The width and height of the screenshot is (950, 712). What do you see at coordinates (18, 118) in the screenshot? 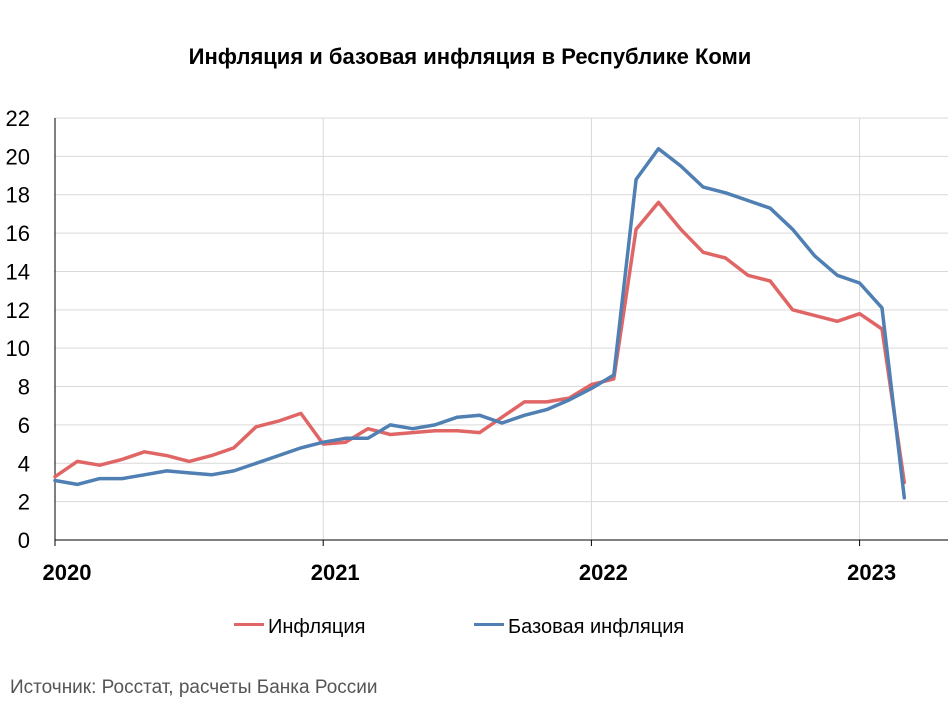
I see `y-tick-label: 22` at bounding box center [18, 118].